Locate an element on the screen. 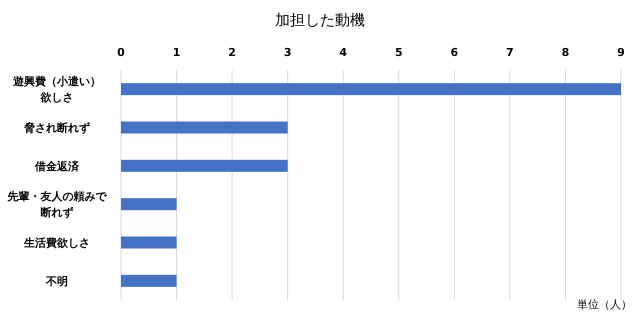 This screenshot has width=639, height=316. x-tick-label: 1 is located at coordinates (176, 52).